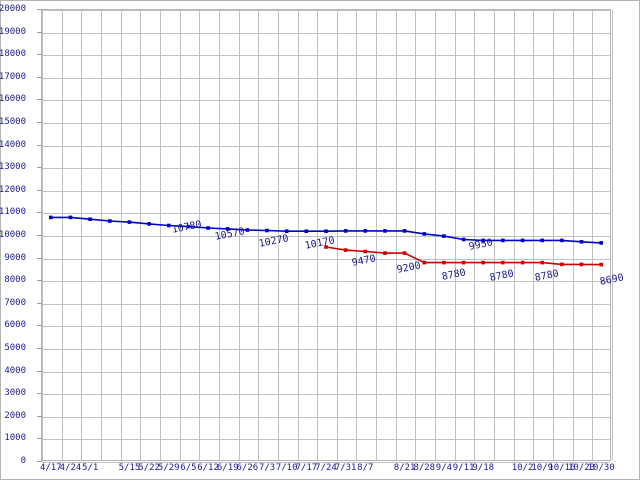  Describe the element at coordinates (463, 468) in the screenshot. I see `x-axis-tick-label: 9/11` at that location.